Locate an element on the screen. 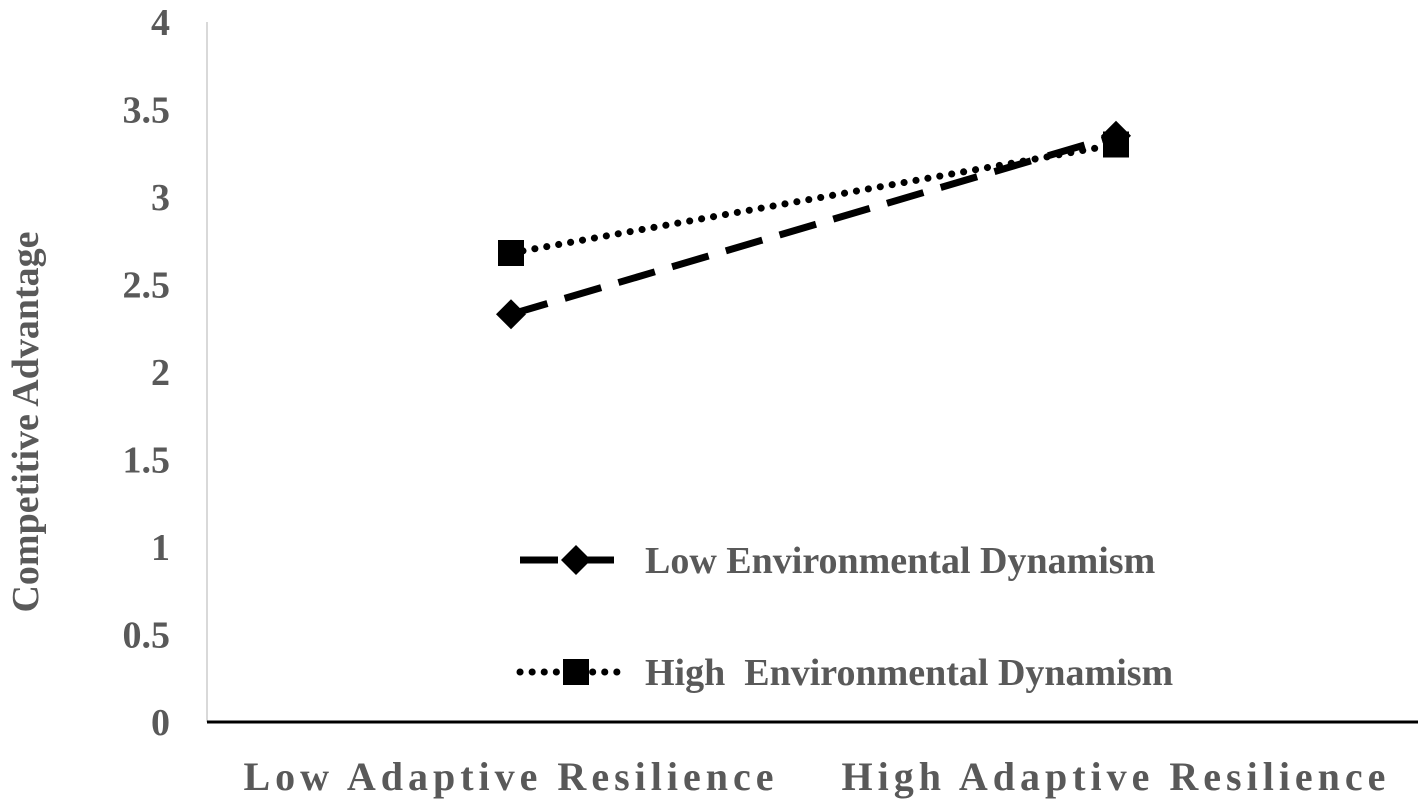 The height and width of the screenshot is (809, 1421). x-category-label: Low Adaptive Resilience is located at coordinates (511, 776).